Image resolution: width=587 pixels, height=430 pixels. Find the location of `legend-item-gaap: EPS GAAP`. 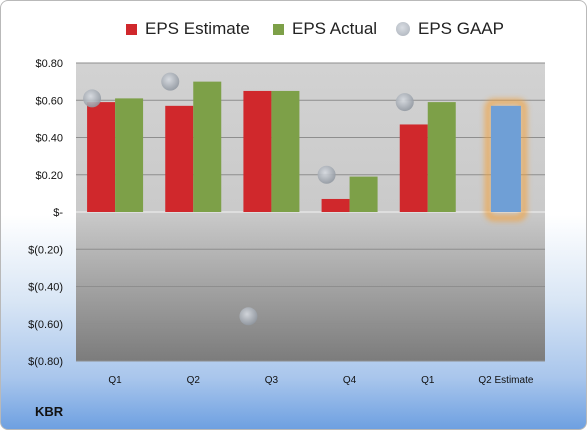

legend-item-gaap: EPS GAAP is located at coordinates (450, 29).